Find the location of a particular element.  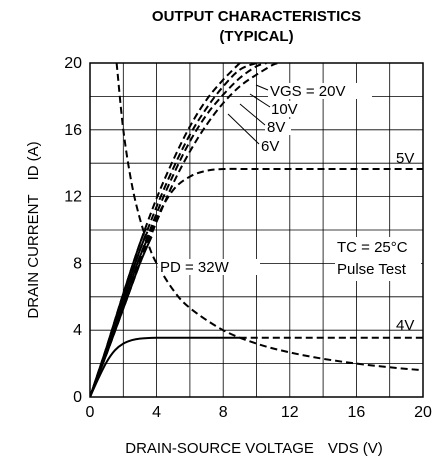

y-tick-label: 20 is located at coordinates (73, 63).